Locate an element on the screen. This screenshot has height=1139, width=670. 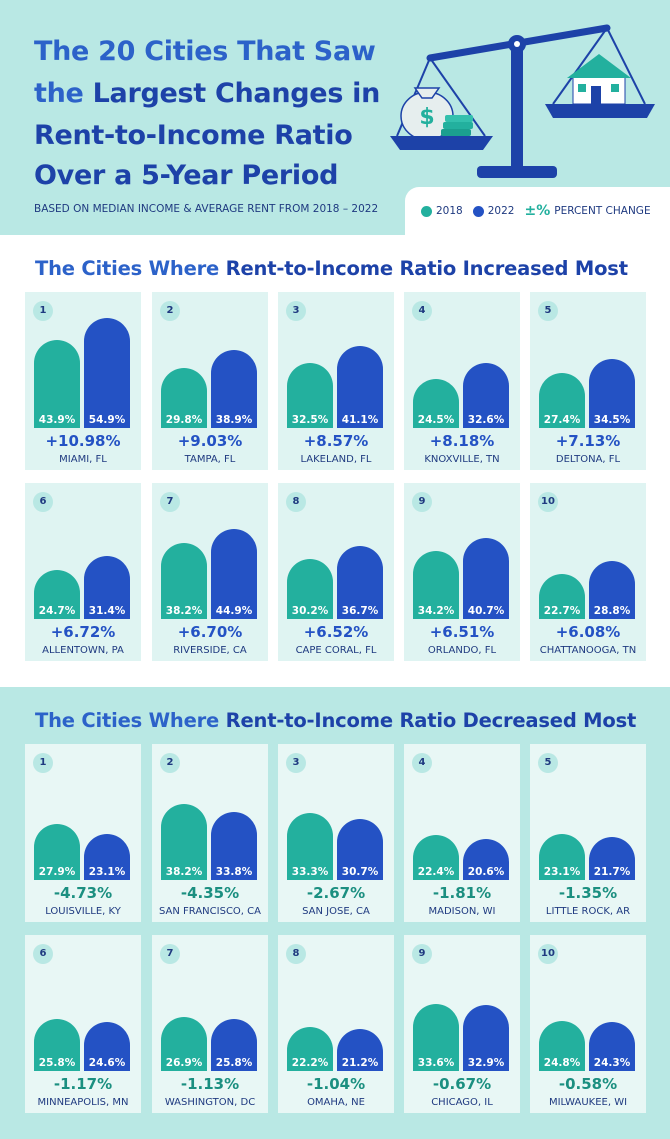
city-name: MADISON, WI is located at coordinates (462, 911).